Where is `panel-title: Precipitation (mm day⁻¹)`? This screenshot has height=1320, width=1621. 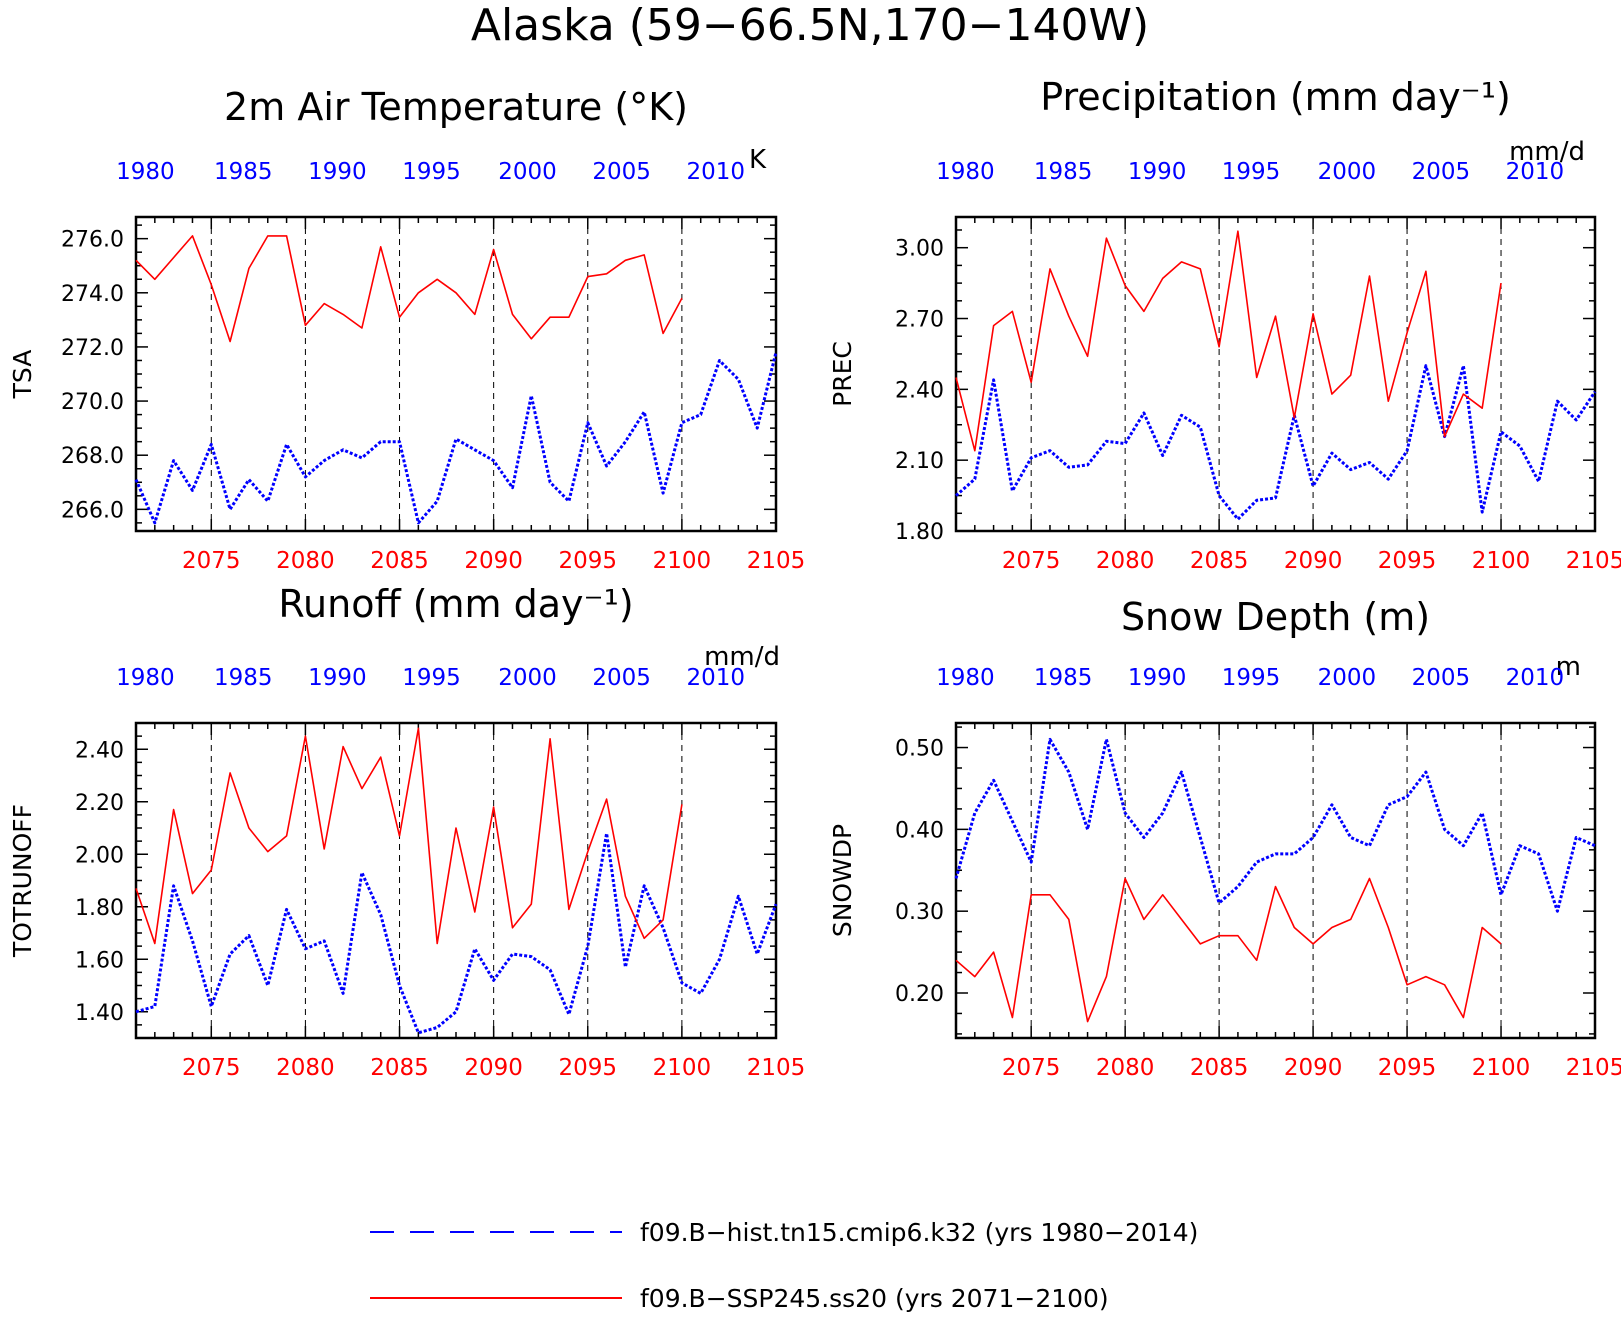
panel-title: Precipitation (mm day⁻¹) is located at coordinates (1275, 97).